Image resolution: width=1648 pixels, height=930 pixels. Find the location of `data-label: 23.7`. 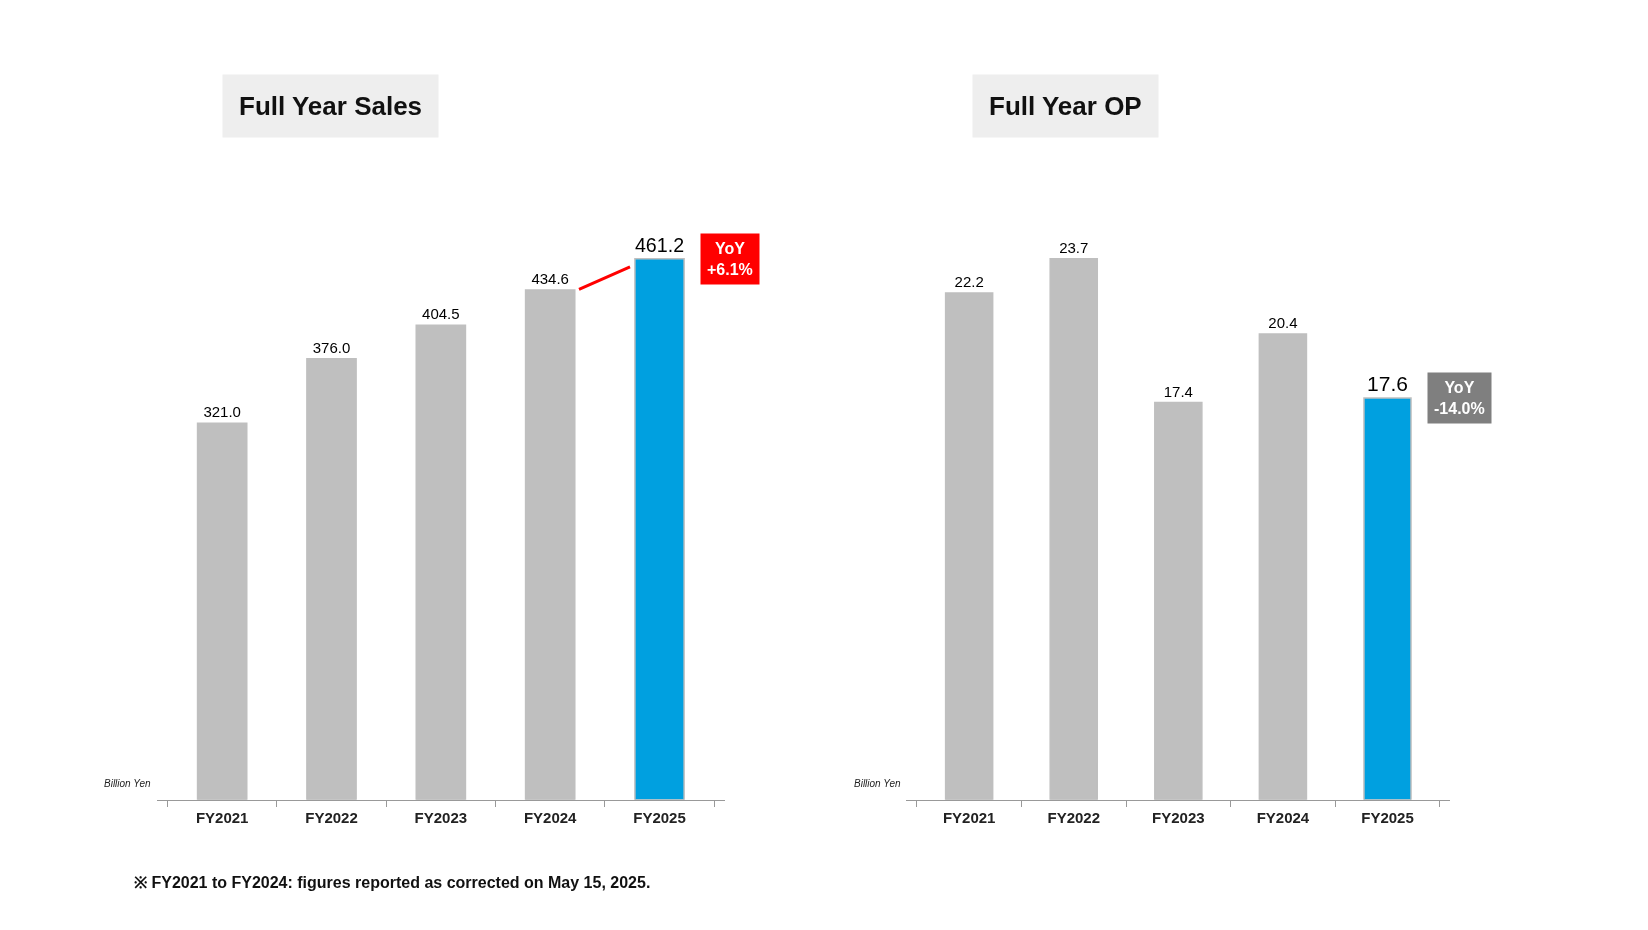

data-label: 23.7 is located at coordinates (1074, 247).